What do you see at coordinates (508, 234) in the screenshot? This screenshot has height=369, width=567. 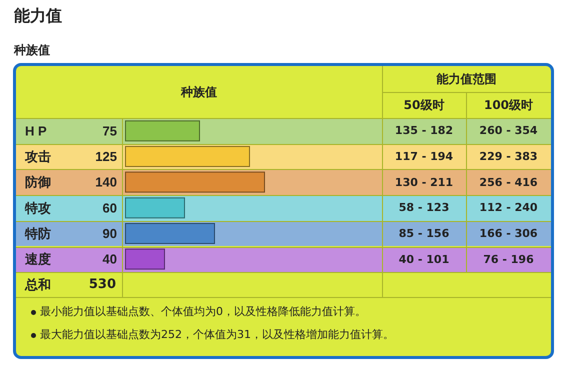 I see `text: 166 - 306` at bounding box center [508, 234].